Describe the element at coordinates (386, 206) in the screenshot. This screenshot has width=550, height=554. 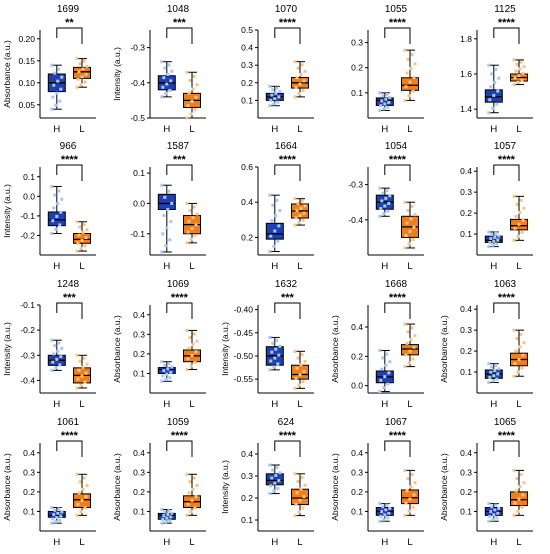
I see `panel-1054: 1054 -0.3 -0.4 H L ****` at that location.